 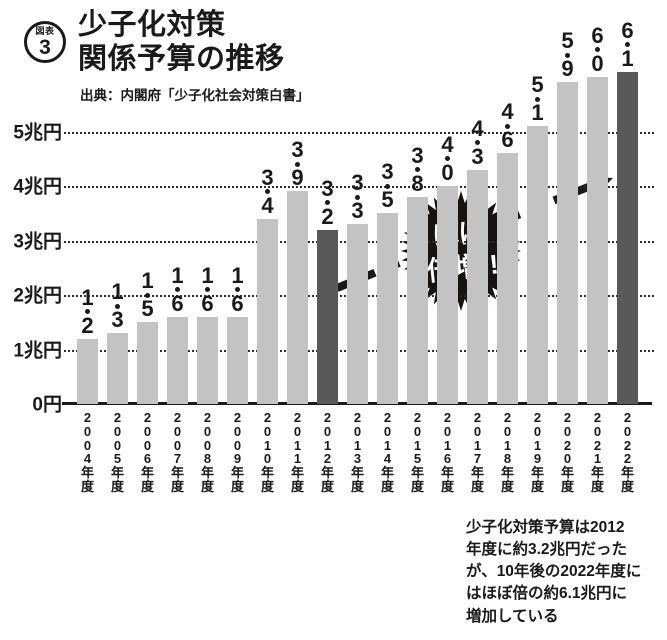 I want to click on bar-2004年度, so click(x=87, y=371).